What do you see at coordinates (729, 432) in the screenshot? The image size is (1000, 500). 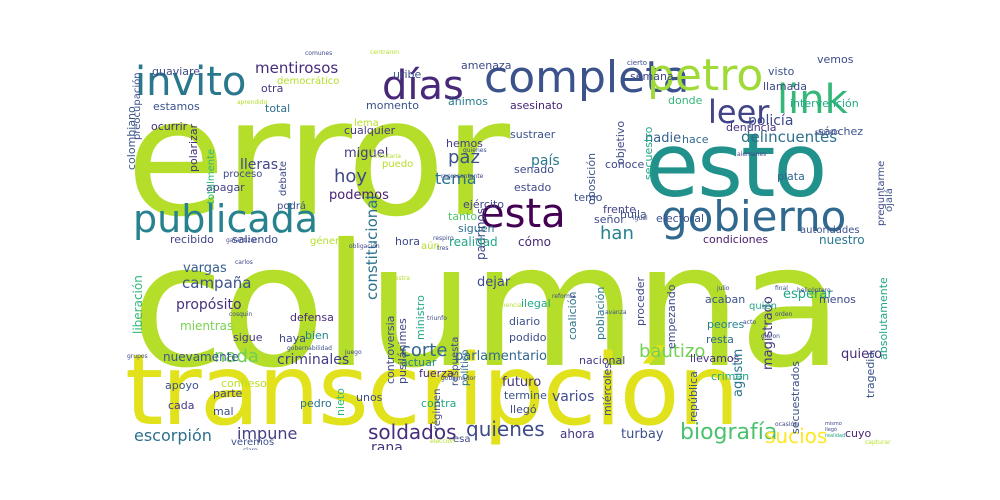 I see `word: biografía` at bounding box center [729, 432].